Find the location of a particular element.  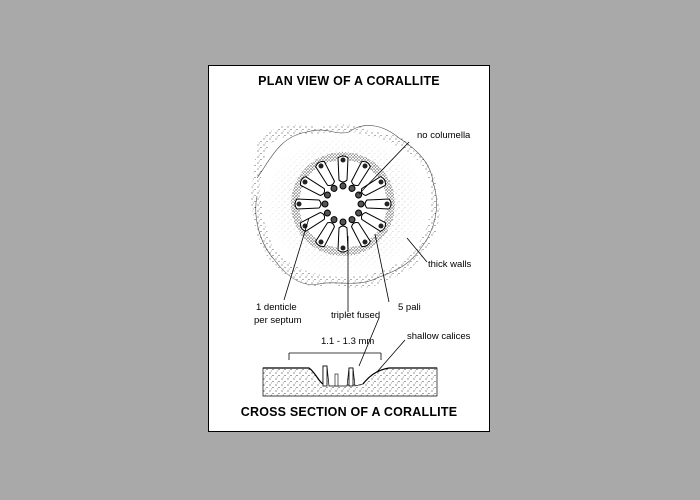

label-thick-walls: thick walls is located at coordinates (450, 264).